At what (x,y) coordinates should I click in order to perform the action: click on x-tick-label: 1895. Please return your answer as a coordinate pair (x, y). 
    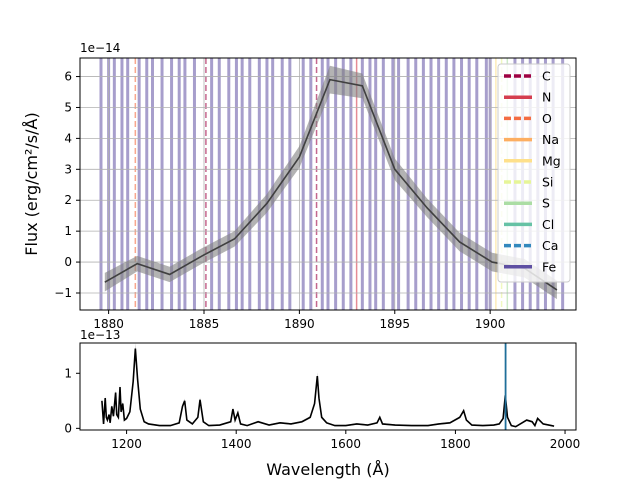
    Looking at the image, I should click on (394, 324).